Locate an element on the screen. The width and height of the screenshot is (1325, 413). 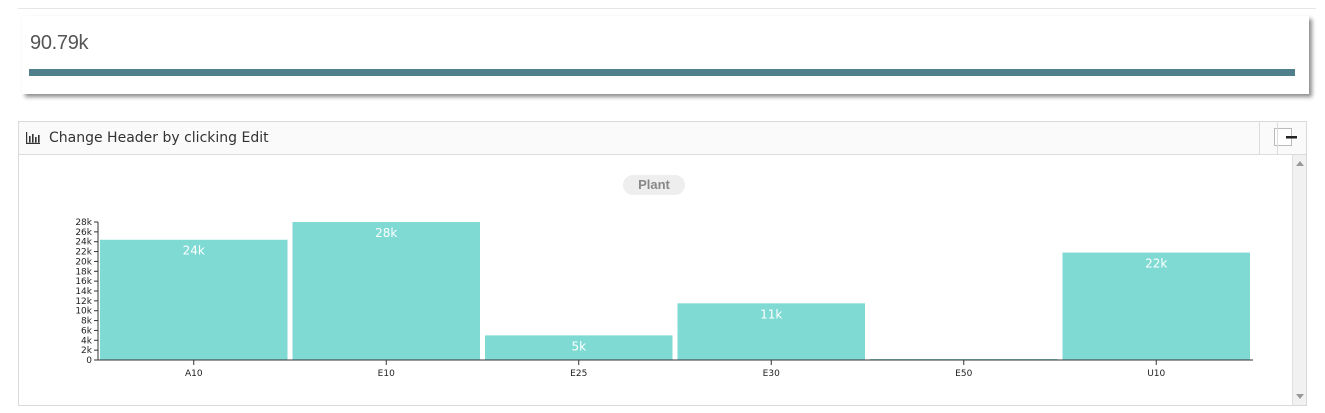
bar-e25 is located at coordinates (579, 347).